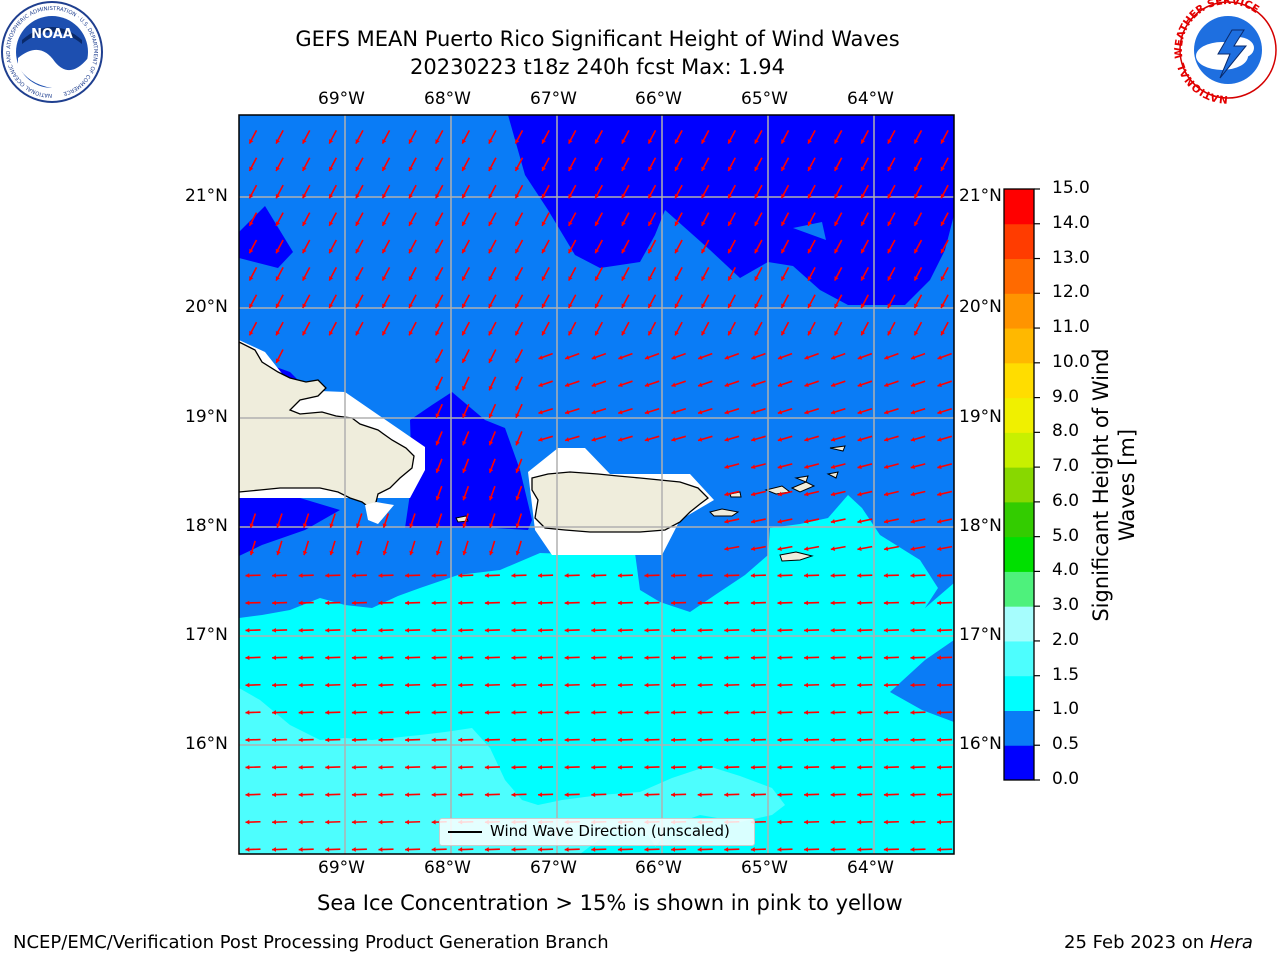 This screenshot has height=960, width=1280. What do you see at coordinates (764, 868) in the screenshot?
I see `lon-label-bottom-65w: 65°W` at bounding box center [764, 868].